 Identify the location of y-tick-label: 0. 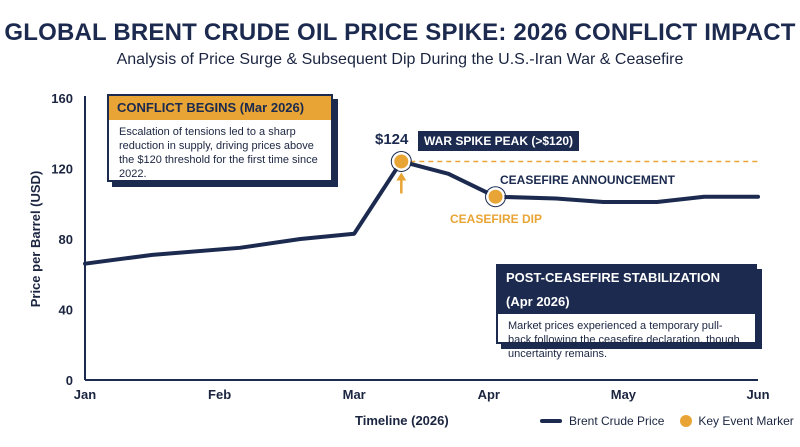
(69, 380).